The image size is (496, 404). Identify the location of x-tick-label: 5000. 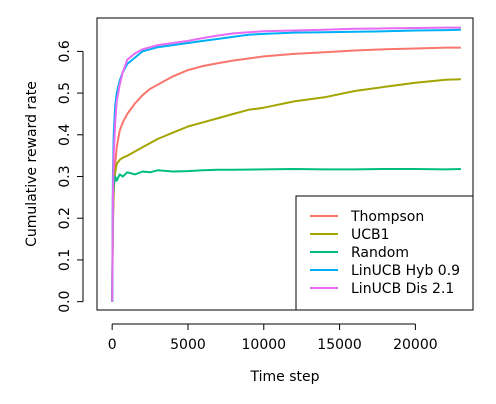
(188, 345).